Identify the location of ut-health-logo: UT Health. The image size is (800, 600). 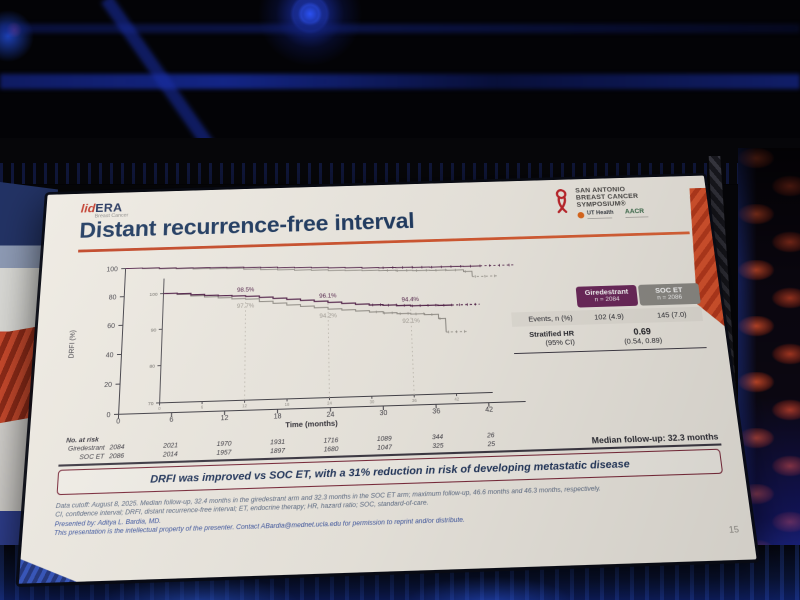
(595, 215).